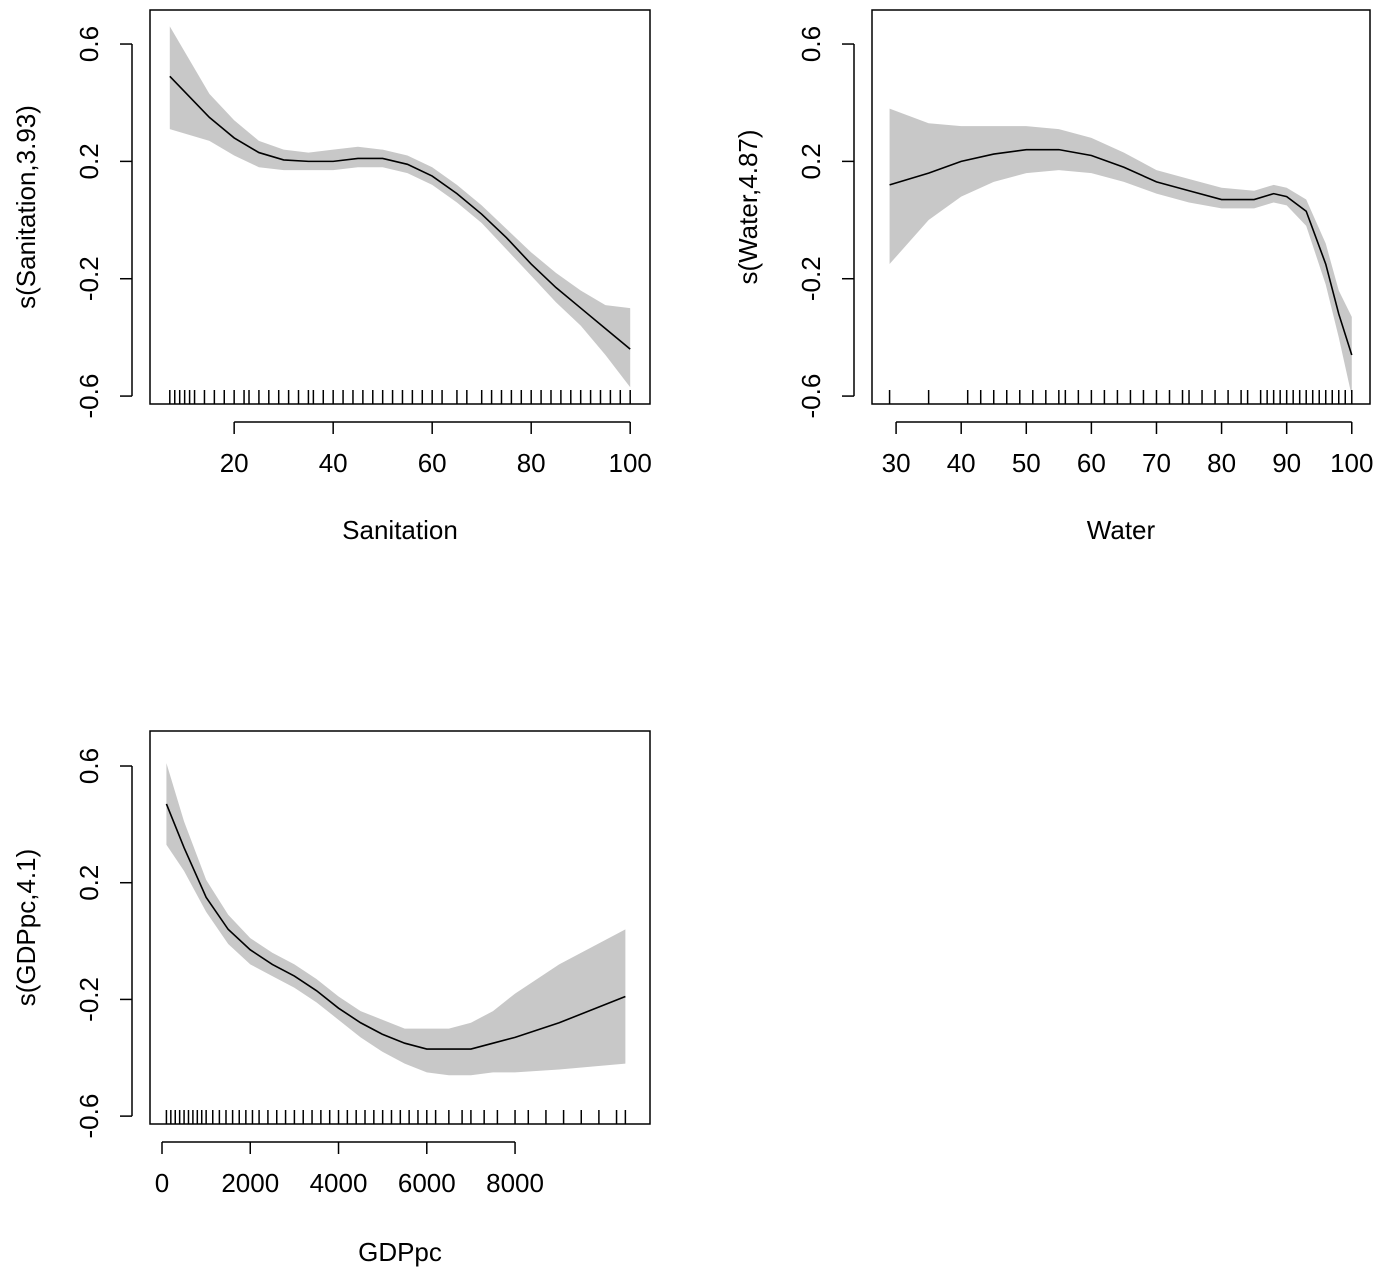 The image size is (1394, 1268). Describe the element at coordinates (26, 928) in the screenshot. I see `y-axis-label: s(GDPpc,4.1)` at that location.